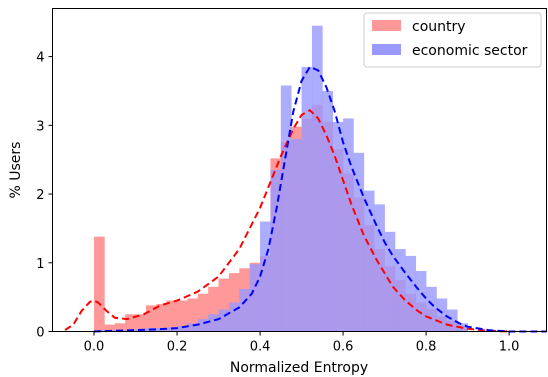  Describe the element at coordinates (439, 27) in the screenshot. I see `legend-label-country: country` at that location.